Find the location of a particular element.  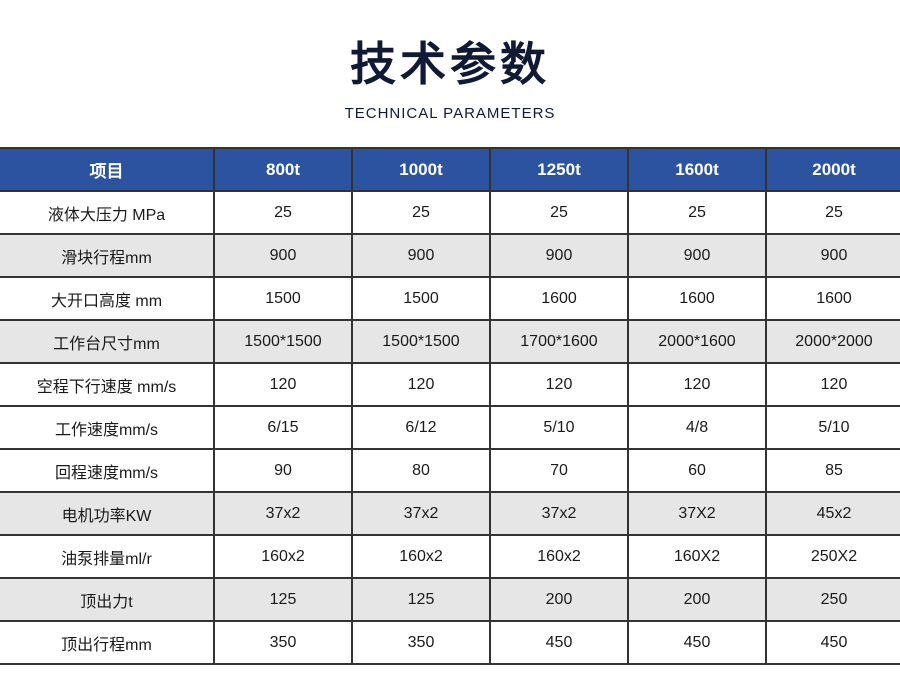

parameter-value: 45x2 is located at coordinates (832, 513).